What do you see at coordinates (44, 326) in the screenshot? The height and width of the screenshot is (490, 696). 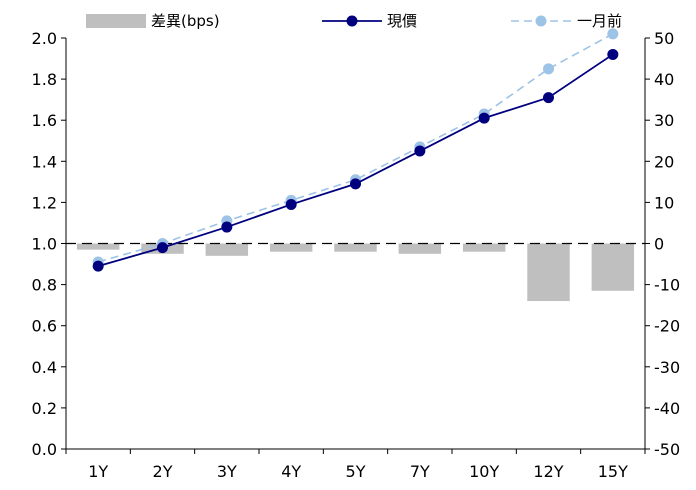 I see `left-tick-label: 0.6` at bounding box center [44, 326].